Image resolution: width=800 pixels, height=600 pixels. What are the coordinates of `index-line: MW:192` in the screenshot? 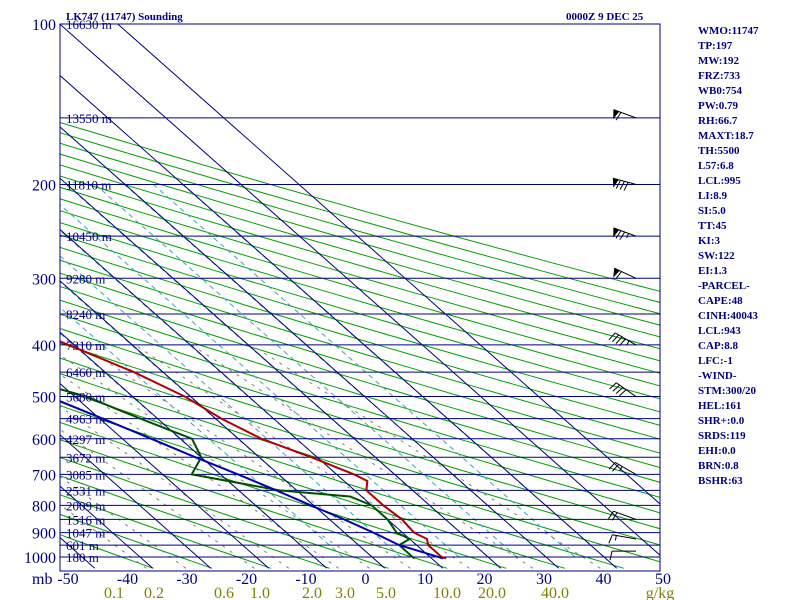 It's located at (718, 61).